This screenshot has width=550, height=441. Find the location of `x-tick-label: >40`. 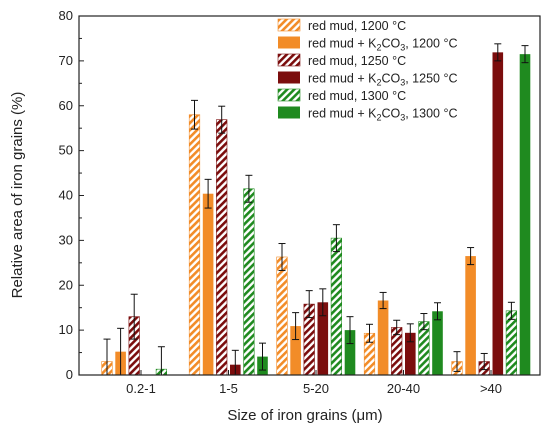

x-tick-label: >40 is located at coordinates (491, 388).